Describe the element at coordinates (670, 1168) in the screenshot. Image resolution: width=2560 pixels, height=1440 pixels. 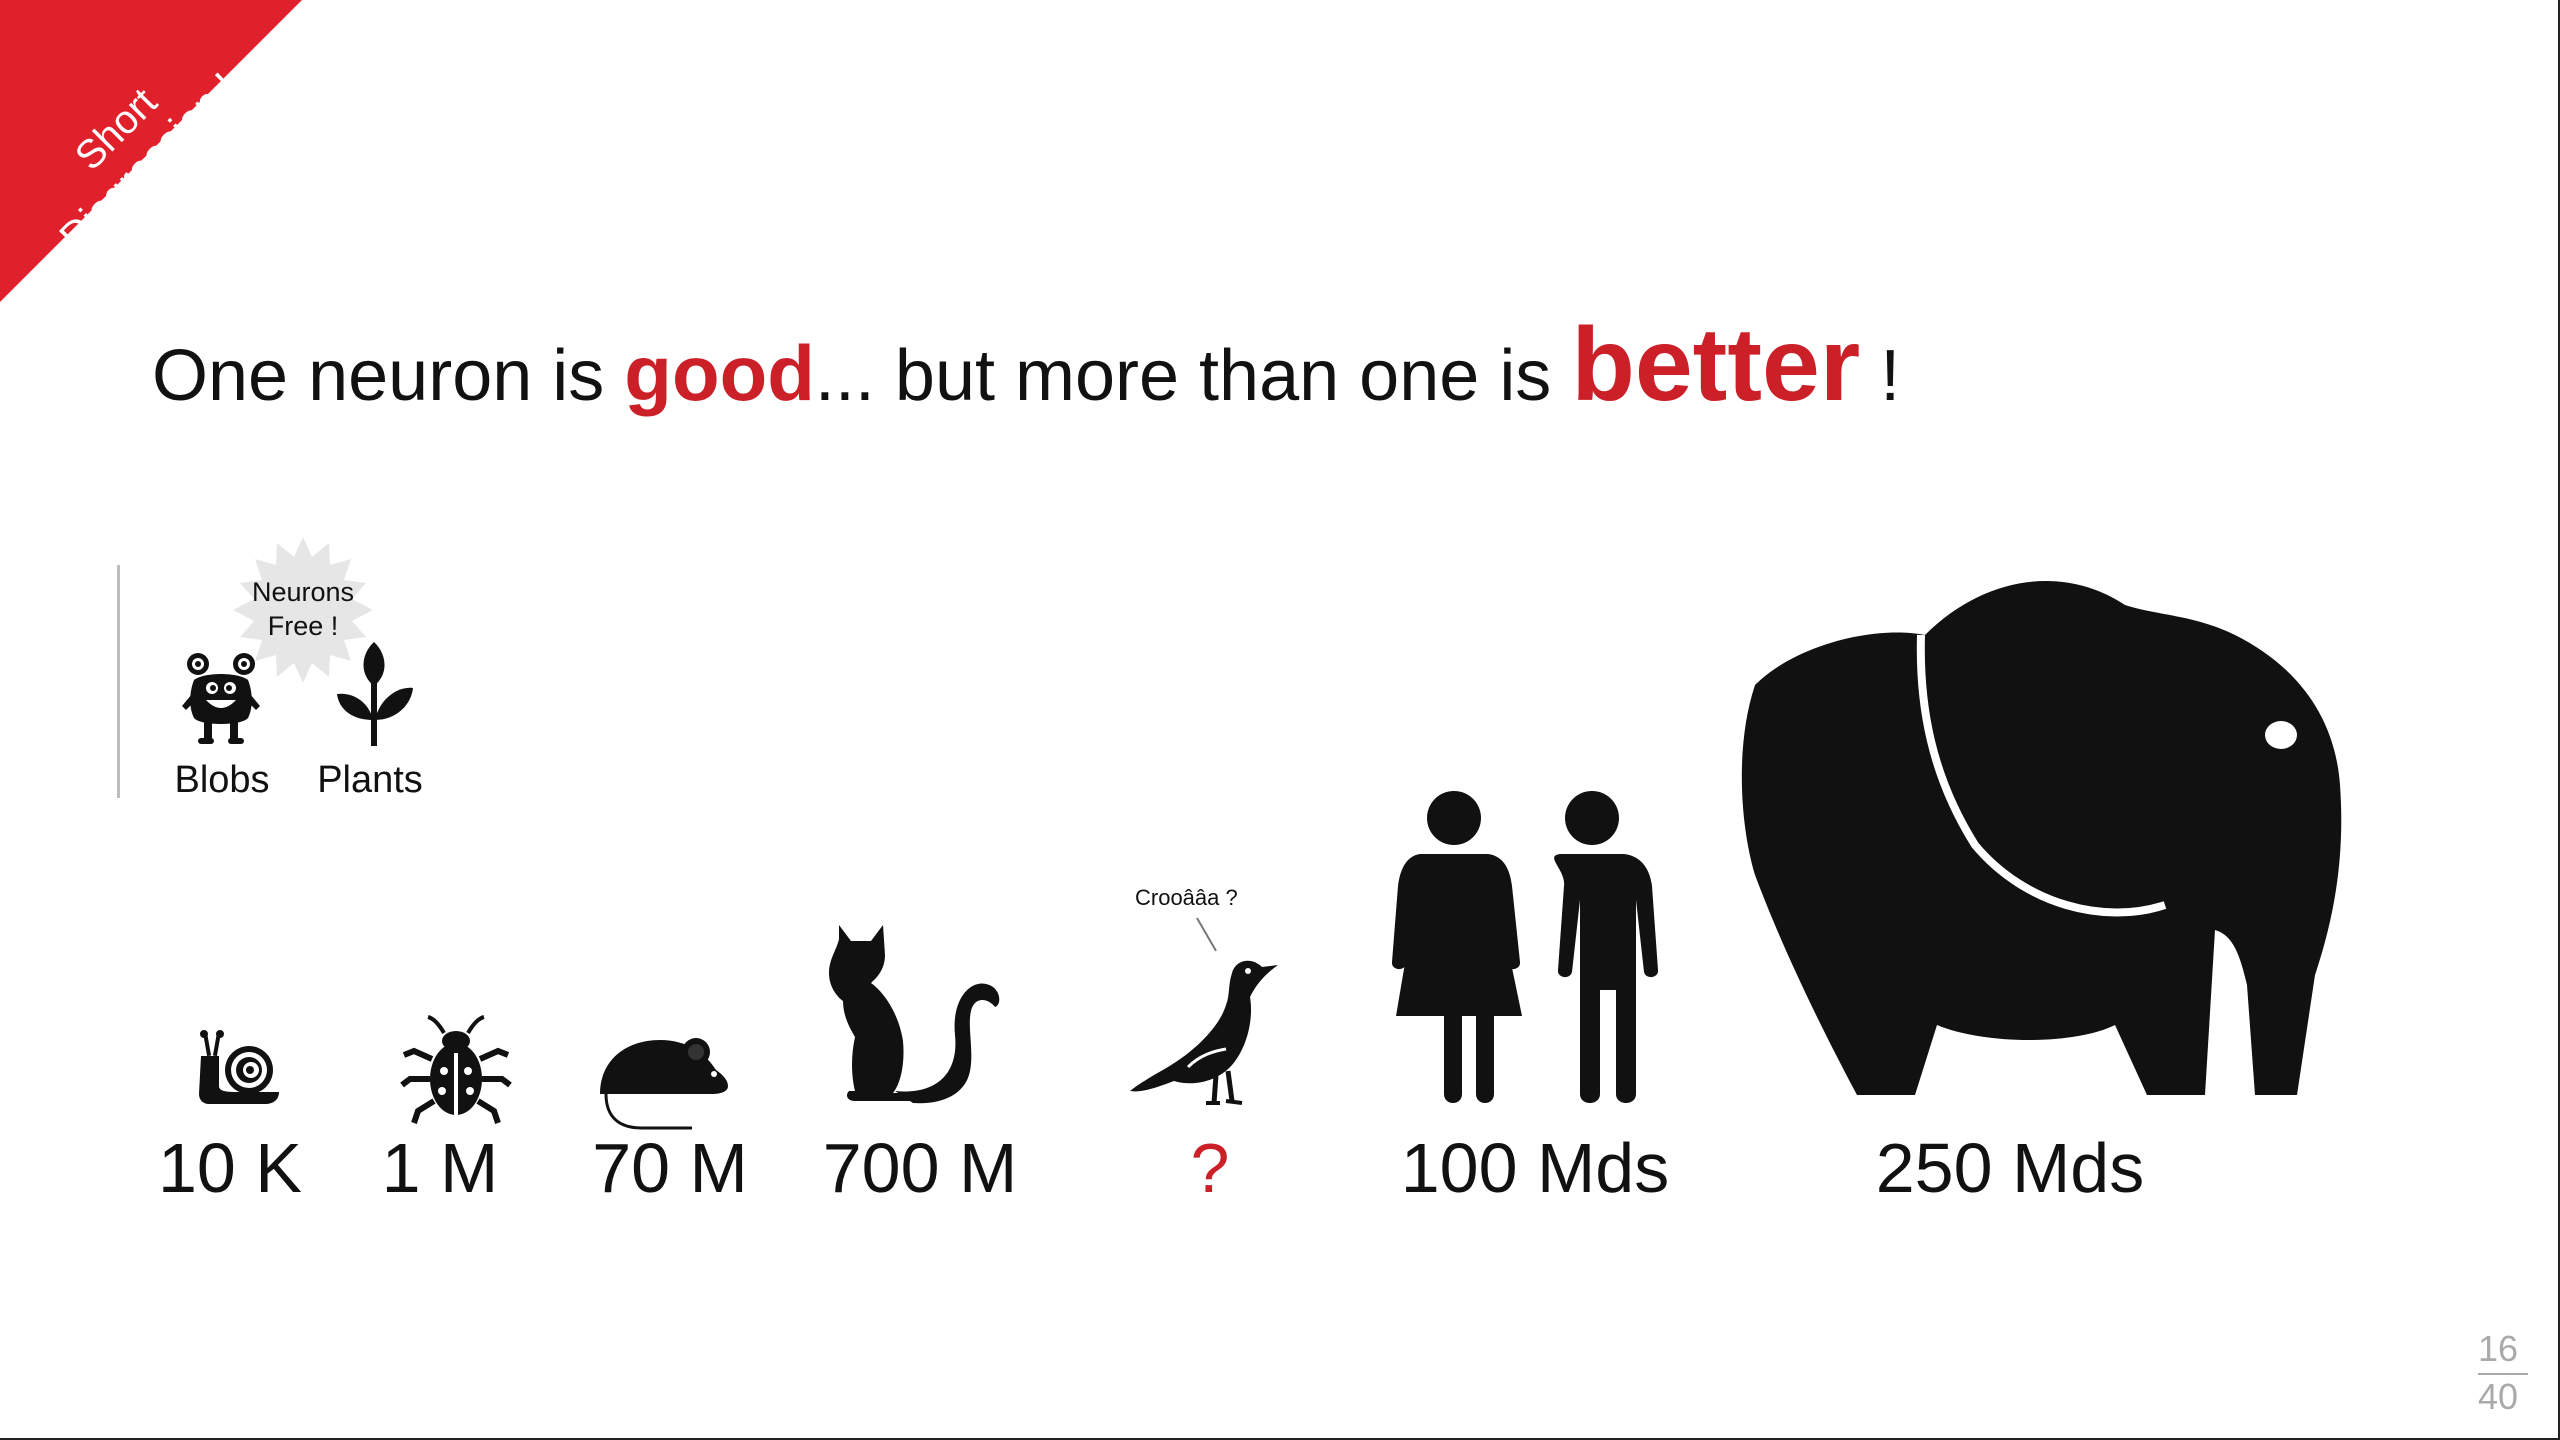
I see `label-mouse-neurons: 70 M` at that location.